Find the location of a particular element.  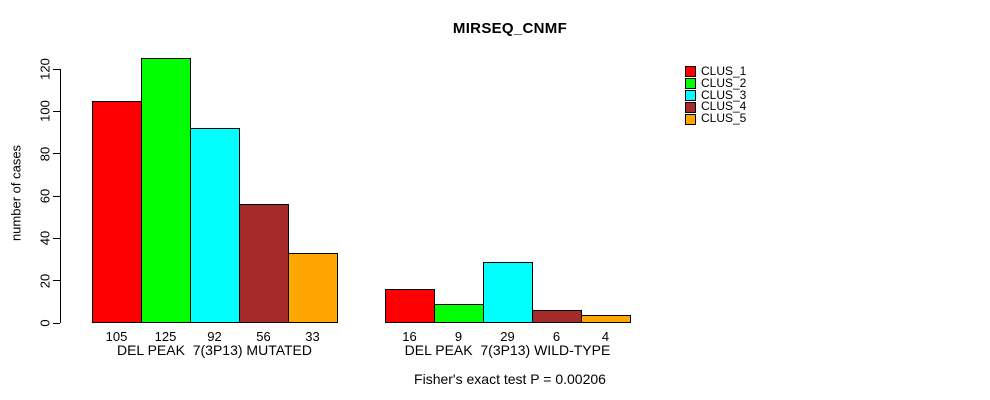

y-axis-tick-label: 60 is located at coordinates (45, 196).